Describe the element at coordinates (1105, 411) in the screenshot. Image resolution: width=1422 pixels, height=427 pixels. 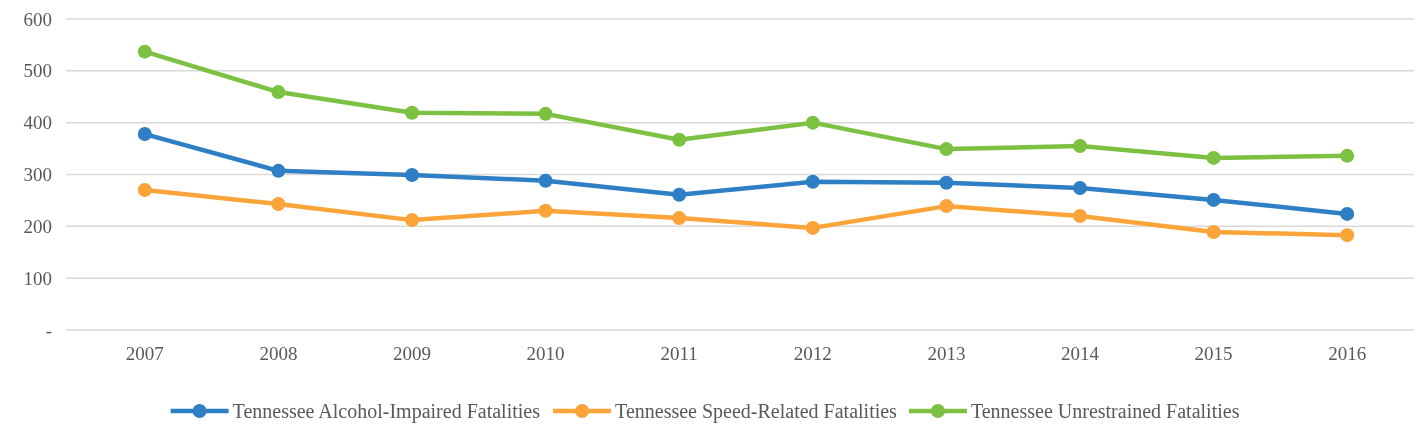
I see `legend-label: Tennessee Unrestrained Fatalities` at that location.